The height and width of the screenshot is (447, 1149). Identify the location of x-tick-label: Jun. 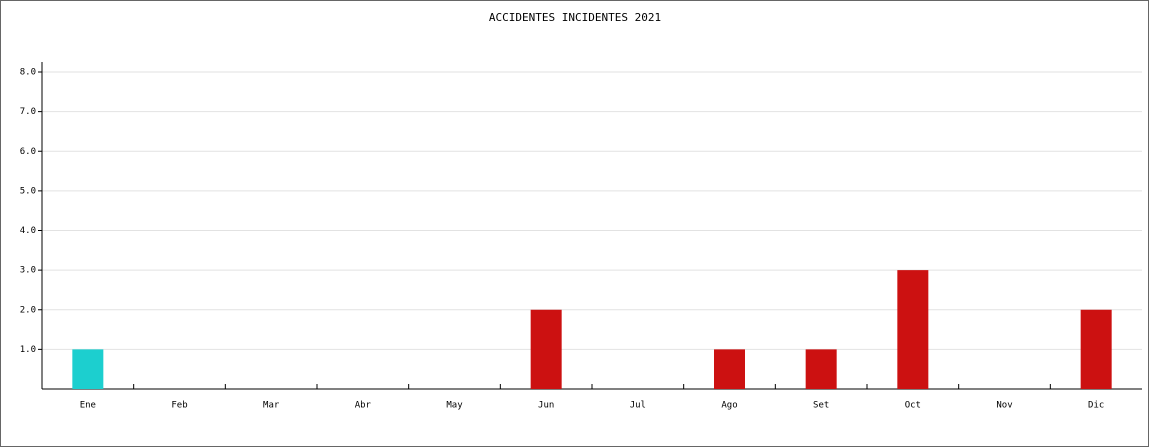
(546, 406).